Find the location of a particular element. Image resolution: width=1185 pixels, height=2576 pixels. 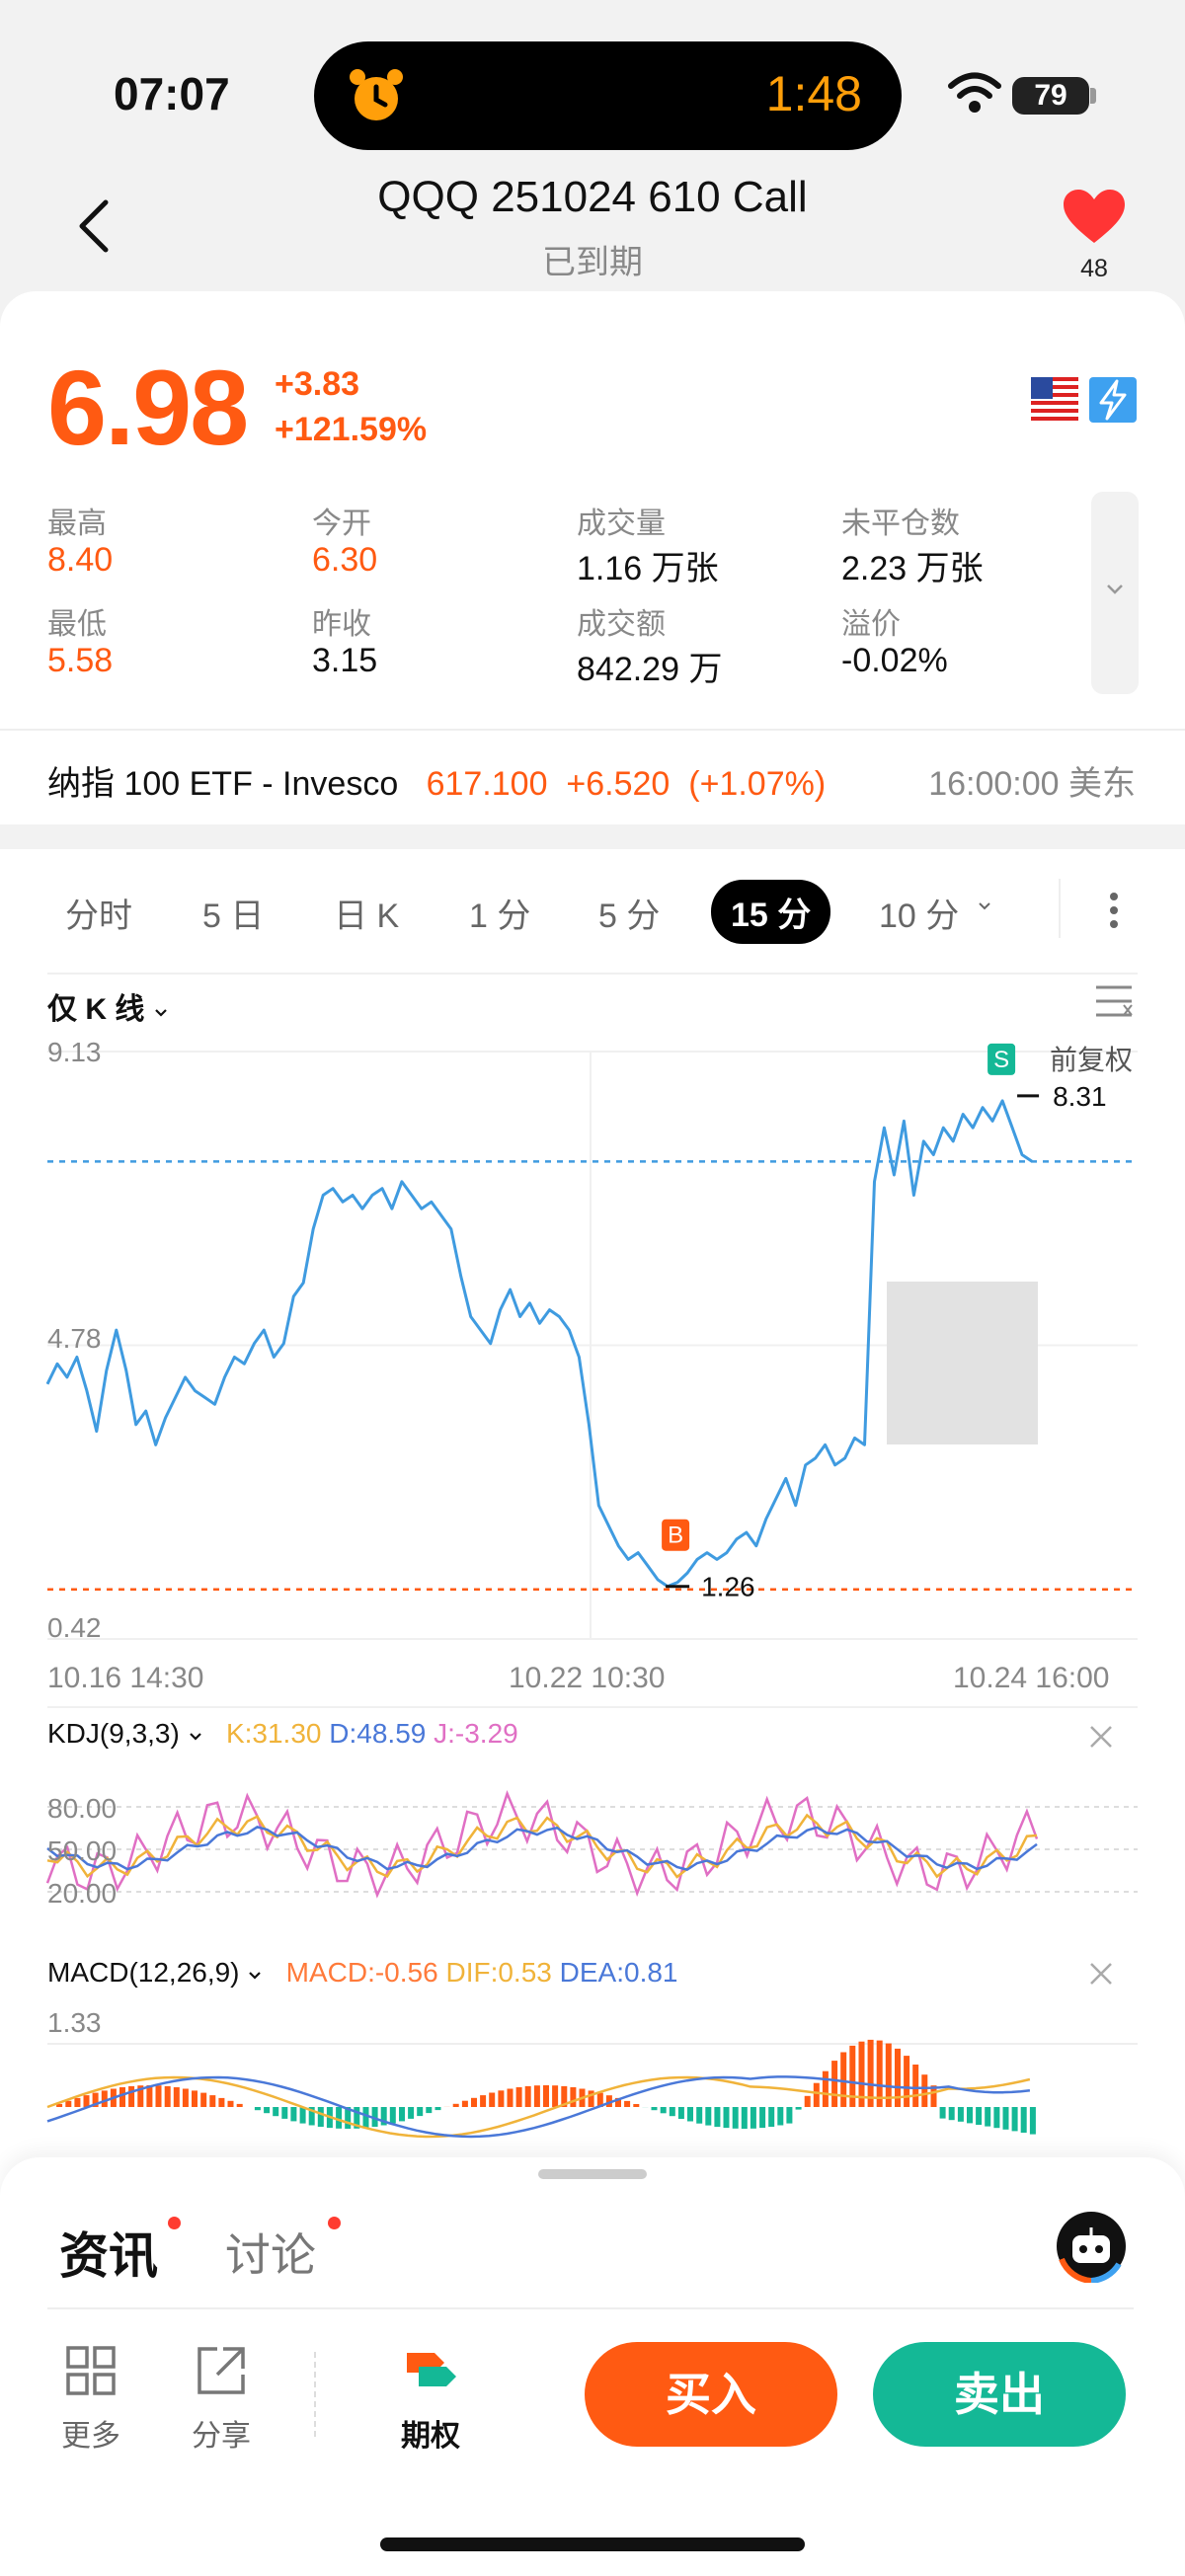

share-button: 分享 is located at coordinates (222, 2400).